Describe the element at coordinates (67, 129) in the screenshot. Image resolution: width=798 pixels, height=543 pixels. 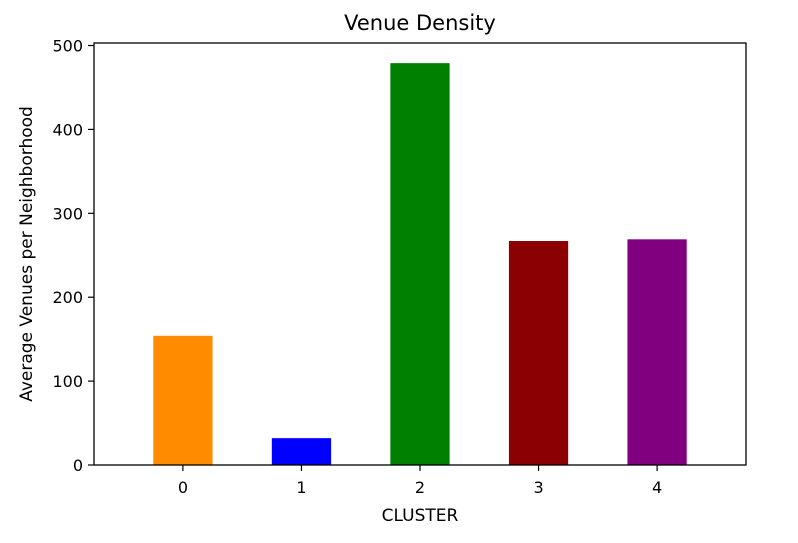
I see `y-tick-label: 400` at that location.